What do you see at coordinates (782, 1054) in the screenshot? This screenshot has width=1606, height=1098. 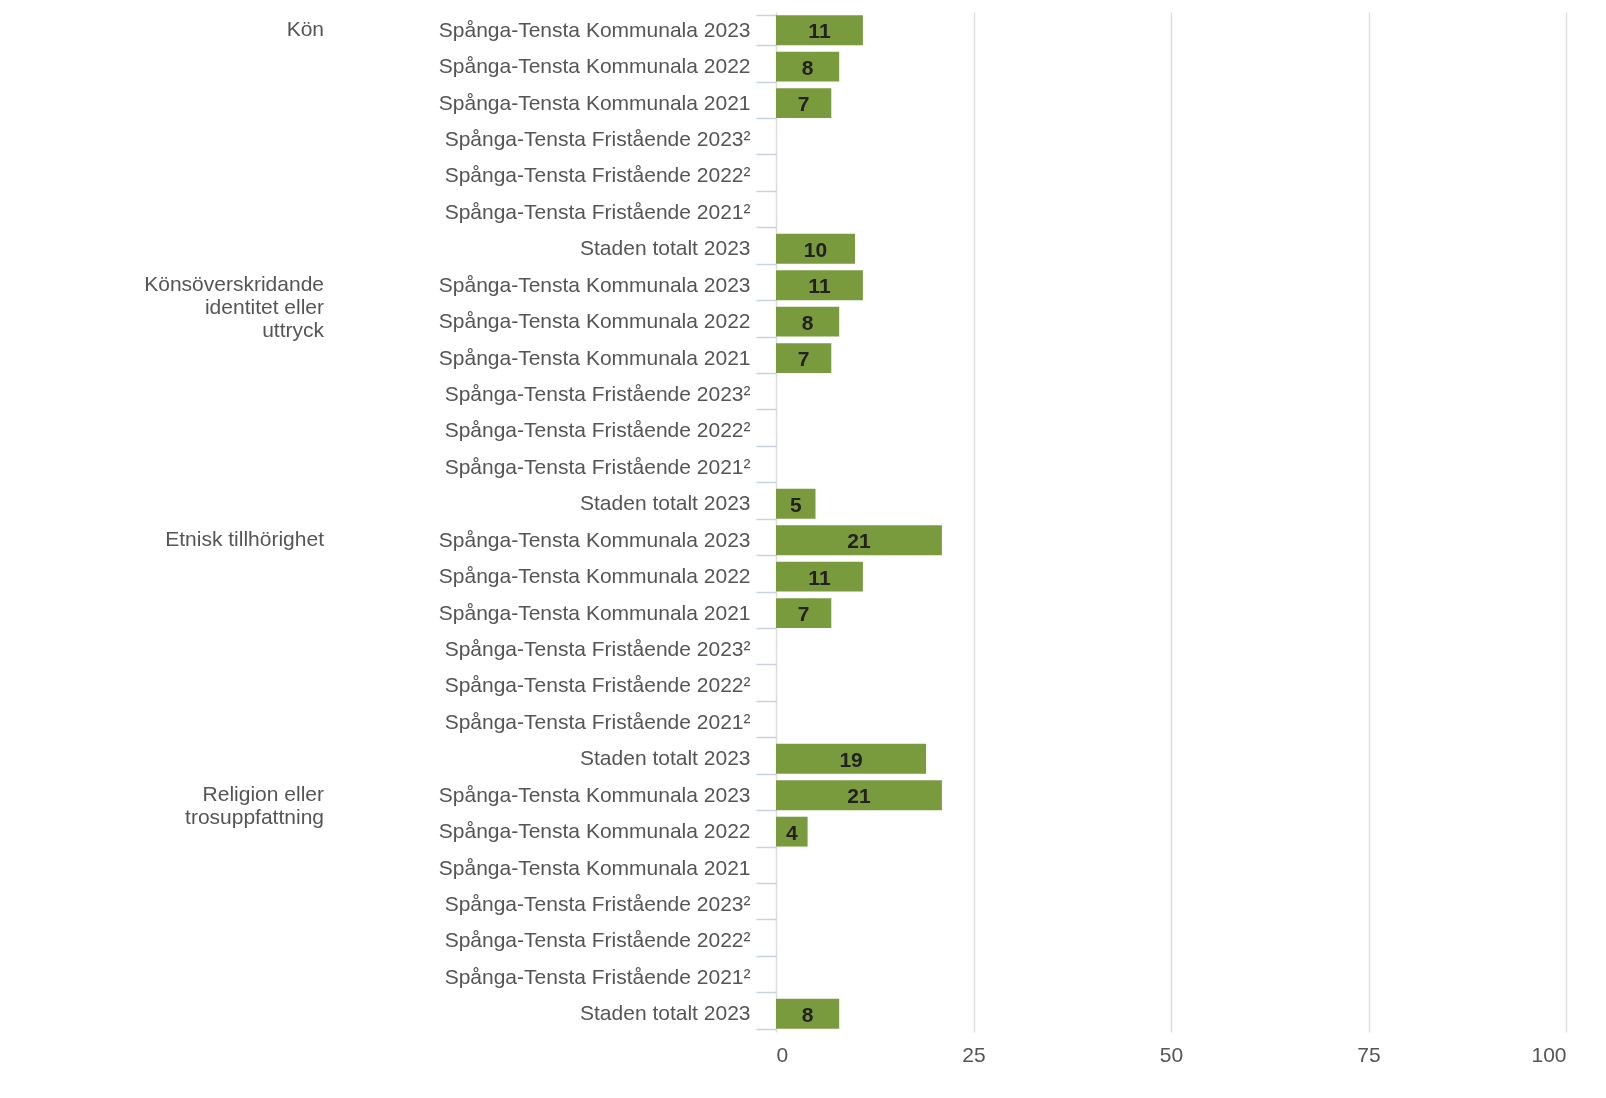 I see `x-tick-label: 0` at bounding box center [782, 1054].